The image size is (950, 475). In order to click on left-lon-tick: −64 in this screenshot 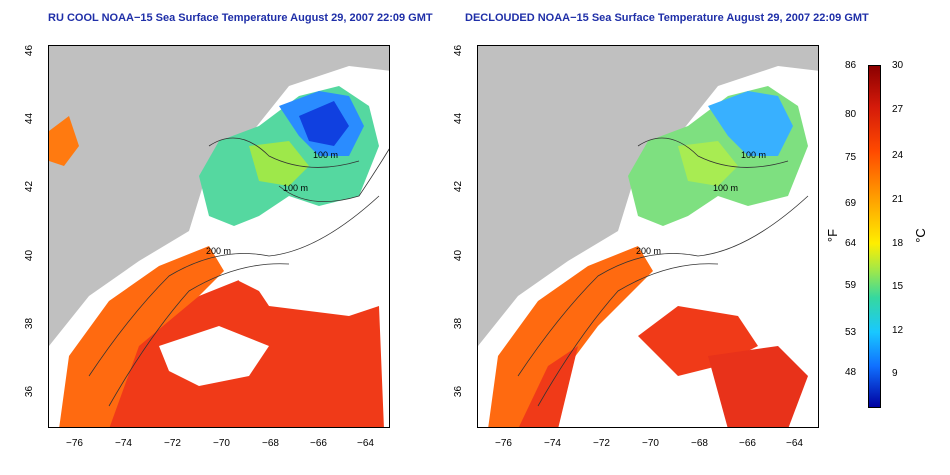, I will do `click(365, 443)`.